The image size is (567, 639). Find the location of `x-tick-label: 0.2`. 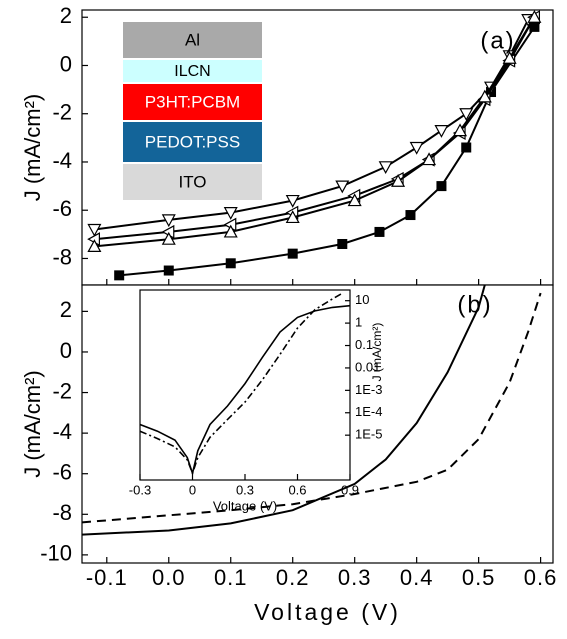

x-tick-label: 0.2 is located at coordinates (293, 577).